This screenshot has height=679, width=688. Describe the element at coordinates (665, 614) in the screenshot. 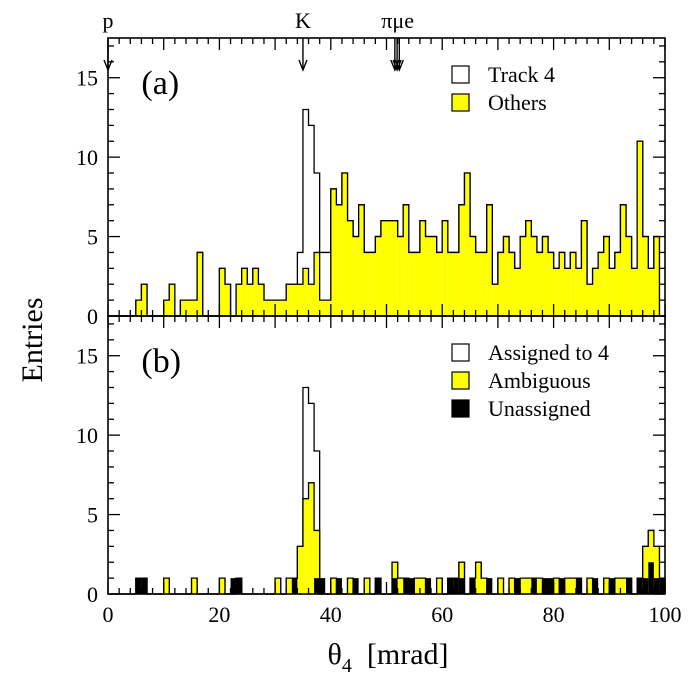

I see `x-tick-label: 100` at that location.